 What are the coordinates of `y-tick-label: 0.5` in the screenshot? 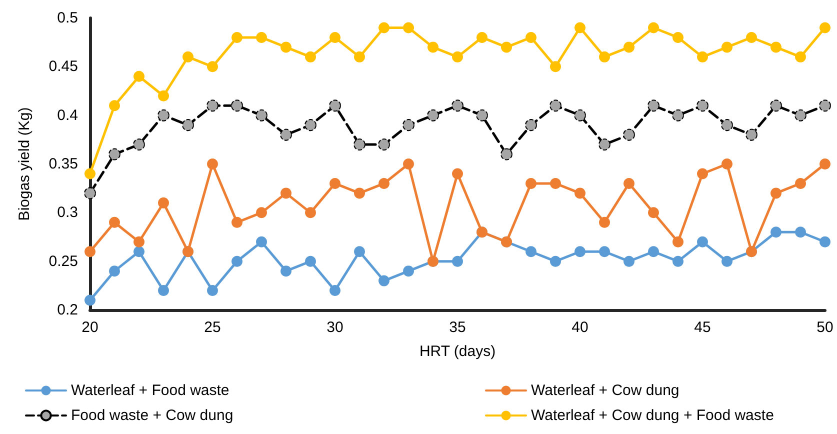 It's located at (67, 18).